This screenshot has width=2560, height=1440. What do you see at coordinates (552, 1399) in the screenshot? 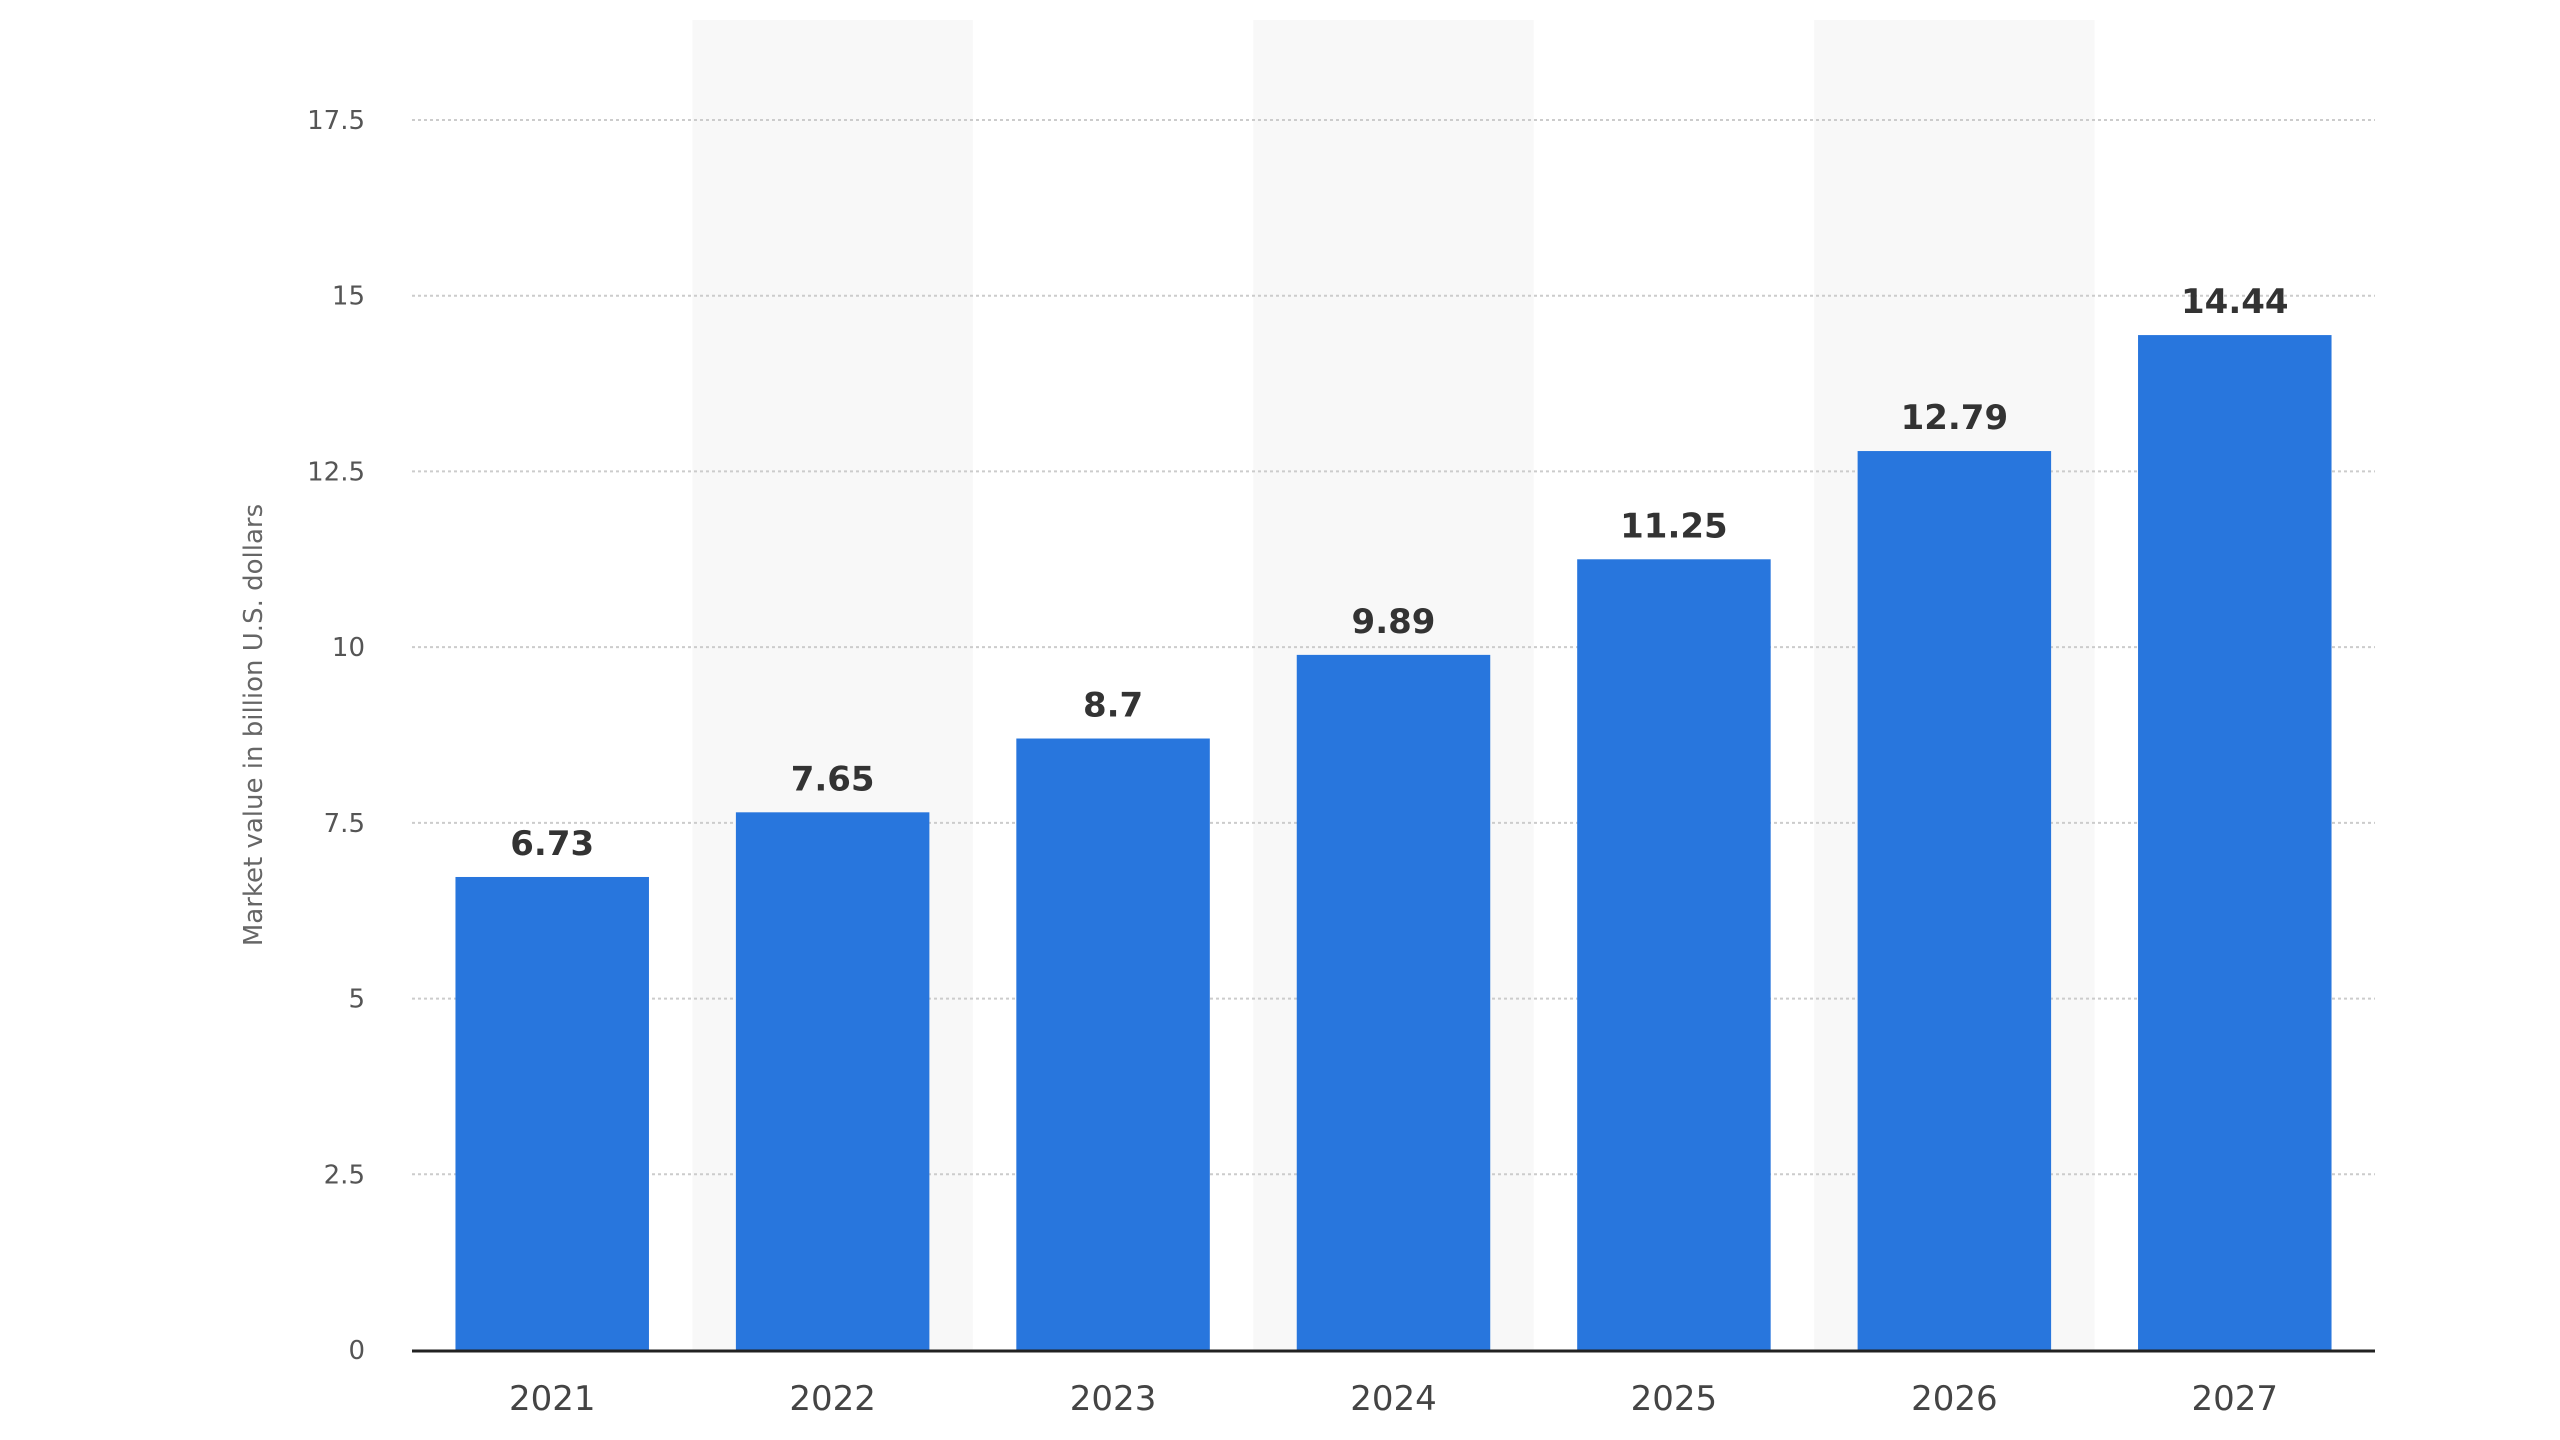
I see `x-tick-label: 2021` at bounding box center [552, 1399].